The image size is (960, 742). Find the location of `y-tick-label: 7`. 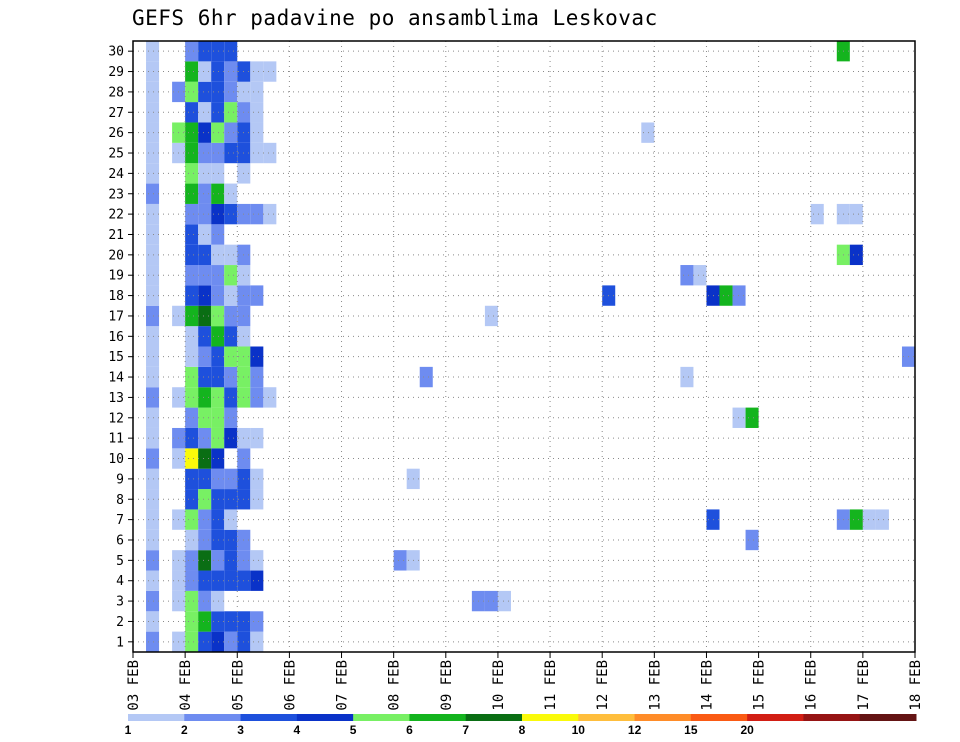

y-tick-label: 7 is located at coordinates (120, 520).